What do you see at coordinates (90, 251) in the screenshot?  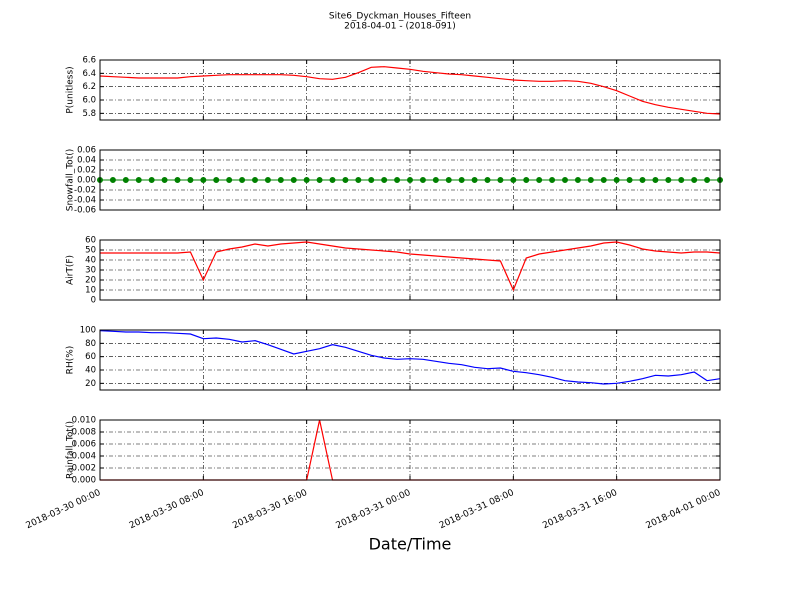 I see `y-tick-label: 50` at bounding box center [90, 251].